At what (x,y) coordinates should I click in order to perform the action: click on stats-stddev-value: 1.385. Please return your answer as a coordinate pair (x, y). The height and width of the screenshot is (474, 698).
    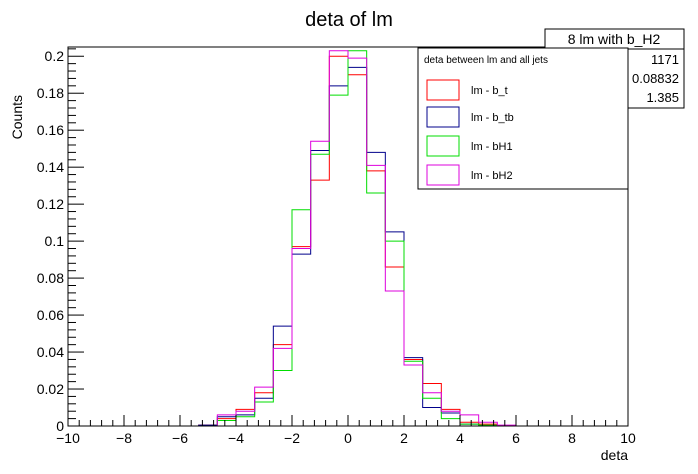
    Looking at the image, I should click on (662, 97).